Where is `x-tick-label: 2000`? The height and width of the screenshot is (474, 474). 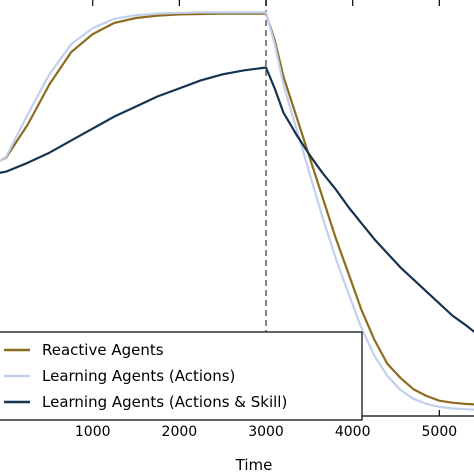 x-tick-label: 2000 is located at coordinates (180, 432).